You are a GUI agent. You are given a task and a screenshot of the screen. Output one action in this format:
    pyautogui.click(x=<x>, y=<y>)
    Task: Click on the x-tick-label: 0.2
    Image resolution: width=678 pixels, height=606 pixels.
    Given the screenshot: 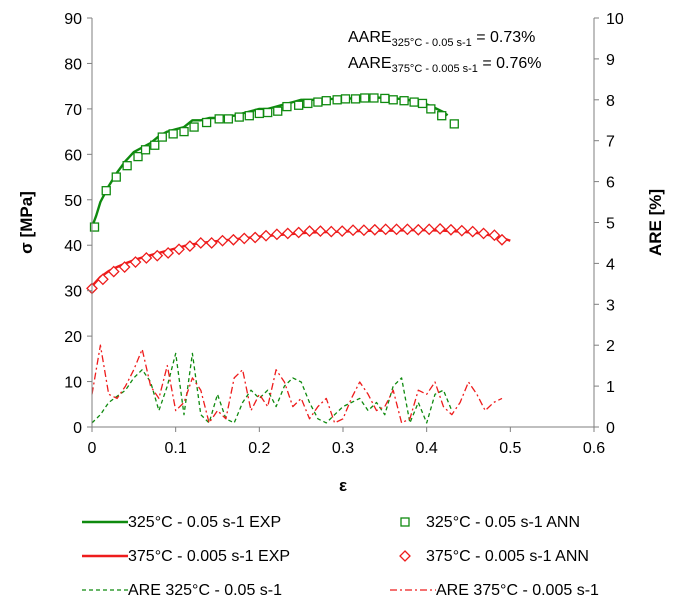 What is the action you would take?
    pyautogui.click(x=259, y=448)
    